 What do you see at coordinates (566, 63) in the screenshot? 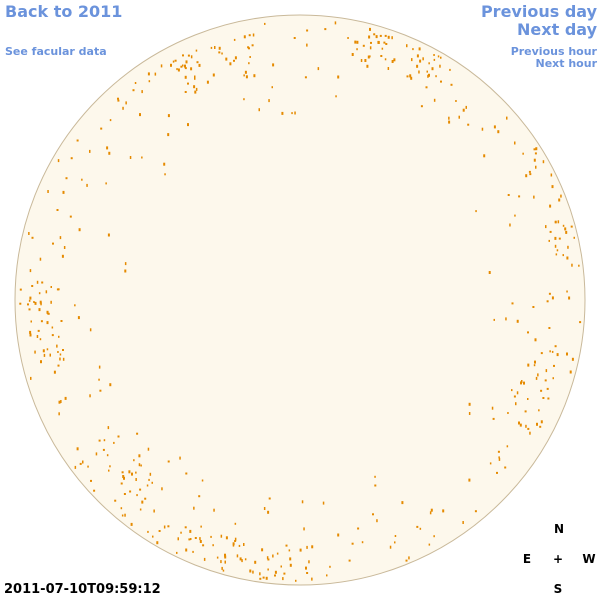
I see `next-hour-link: Next hour` at bounding box center [566, 63].